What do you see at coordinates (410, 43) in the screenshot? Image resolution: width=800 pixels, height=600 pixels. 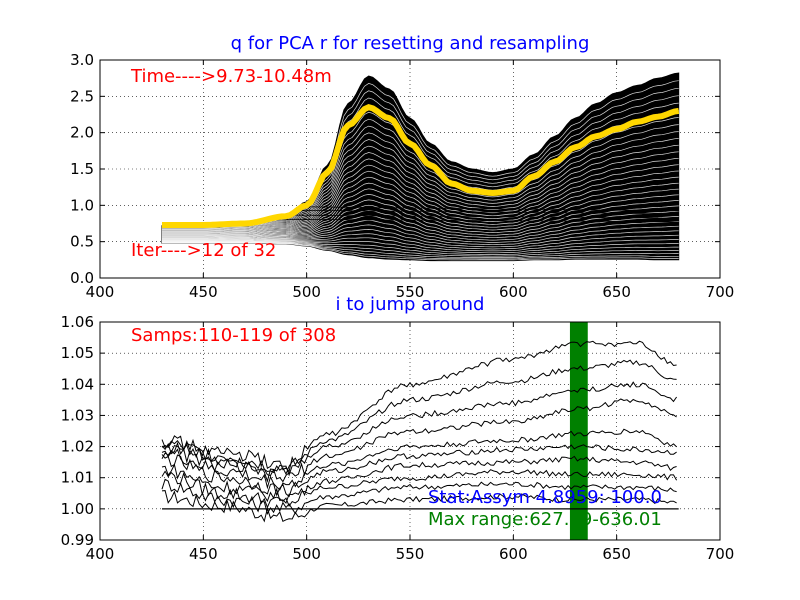 I see `chart-title-top: q for PCA r for resetting and resampling` at bounding box center [410, 43].